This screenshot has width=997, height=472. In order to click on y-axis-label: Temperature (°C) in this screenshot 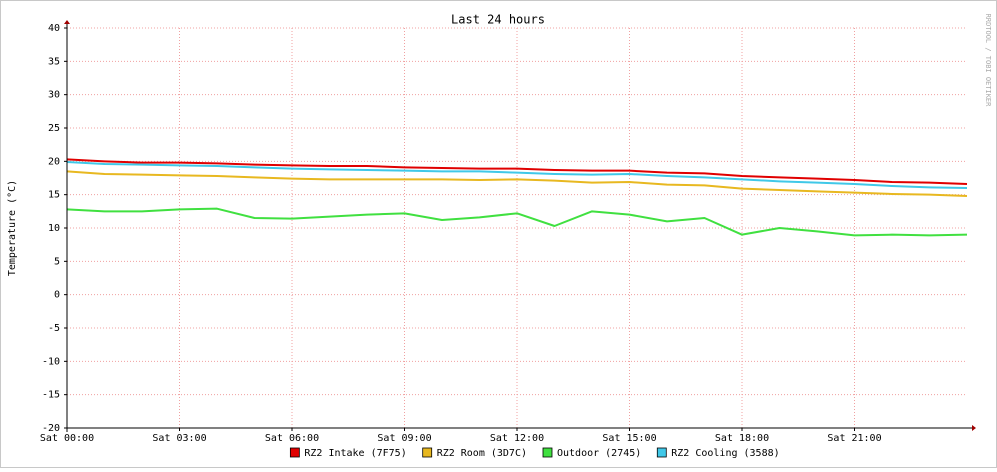, I will do `click(12, 228)`.